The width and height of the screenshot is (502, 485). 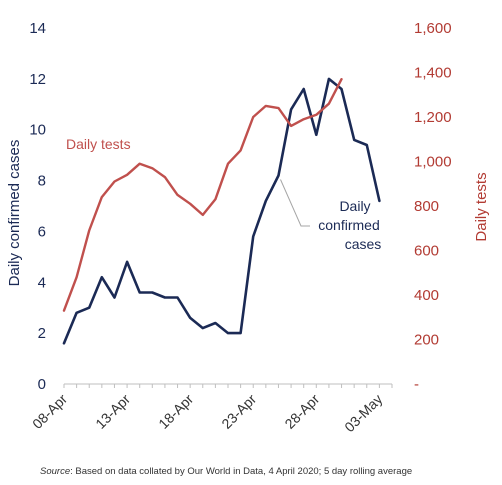 I want to click on y-tick-label-left: 4, so click(x=42, y=282).